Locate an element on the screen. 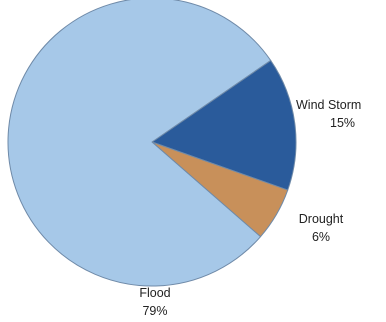 The image size is (386, 322). wind-storm-percent: 15% is located at coordinates (343, 123).